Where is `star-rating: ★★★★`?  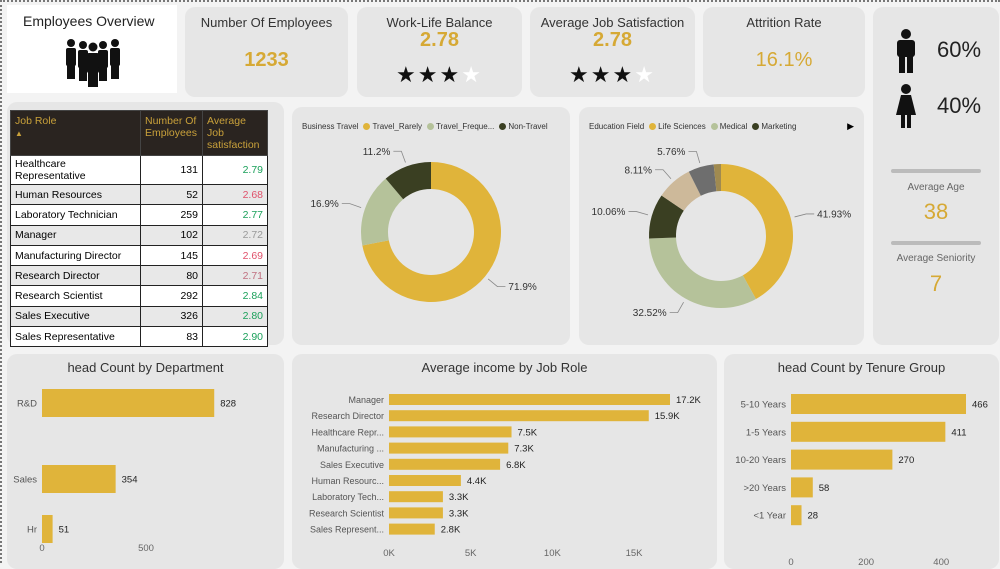
star-rating: ★★★★ is located at coordinates (439, 74).